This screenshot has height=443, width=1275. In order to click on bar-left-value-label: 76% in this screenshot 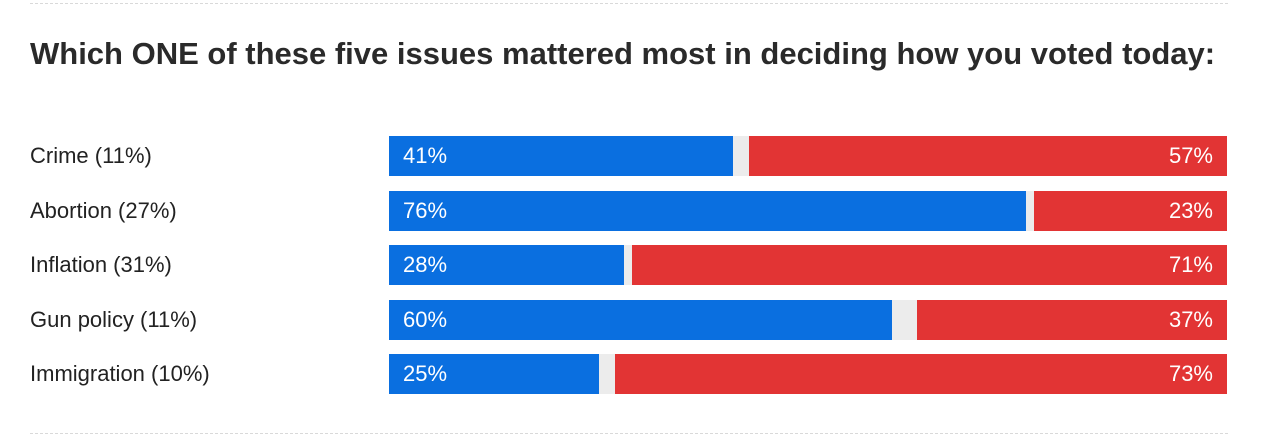, I will do `click(425, 210)`.